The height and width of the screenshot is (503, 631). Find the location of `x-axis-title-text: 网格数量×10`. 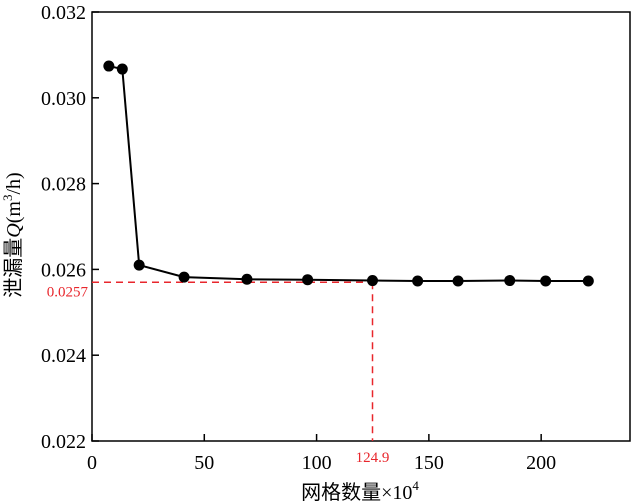

x-axis-title-text: 网格数量×10 is located at coordinates (356, 492).